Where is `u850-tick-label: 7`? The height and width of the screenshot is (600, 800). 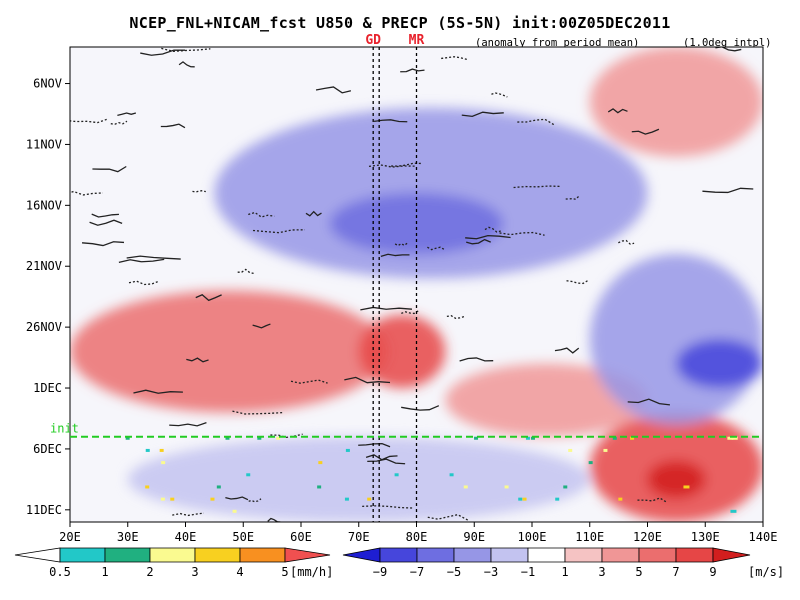 u850-tick-label: 7 is located at coordinates (675, 572).